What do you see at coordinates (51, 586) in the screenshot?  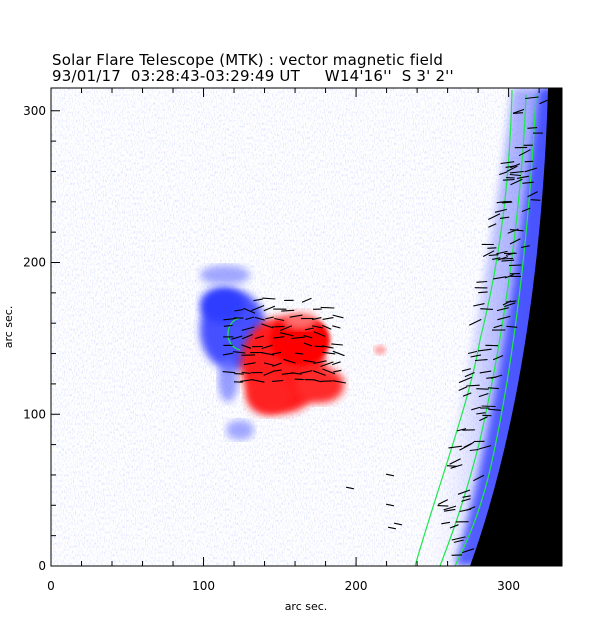 I see `x-tick-label: 0` at bounding box center [51, 586].